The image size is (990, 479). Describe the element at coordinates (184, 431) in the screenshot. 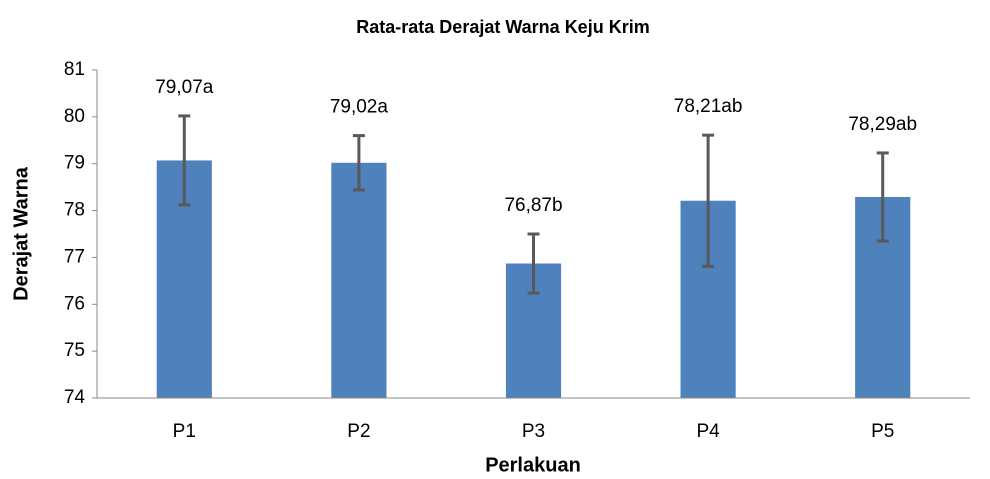

I see `x-tick-label: P1` at that location.